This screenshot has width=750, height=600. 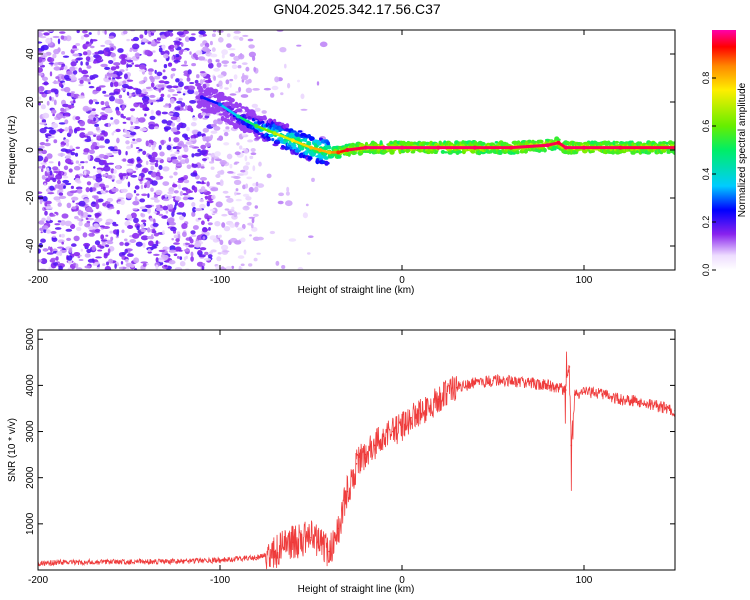 I want to click on y-tick-label: 5000, so click(x=30, y=339).